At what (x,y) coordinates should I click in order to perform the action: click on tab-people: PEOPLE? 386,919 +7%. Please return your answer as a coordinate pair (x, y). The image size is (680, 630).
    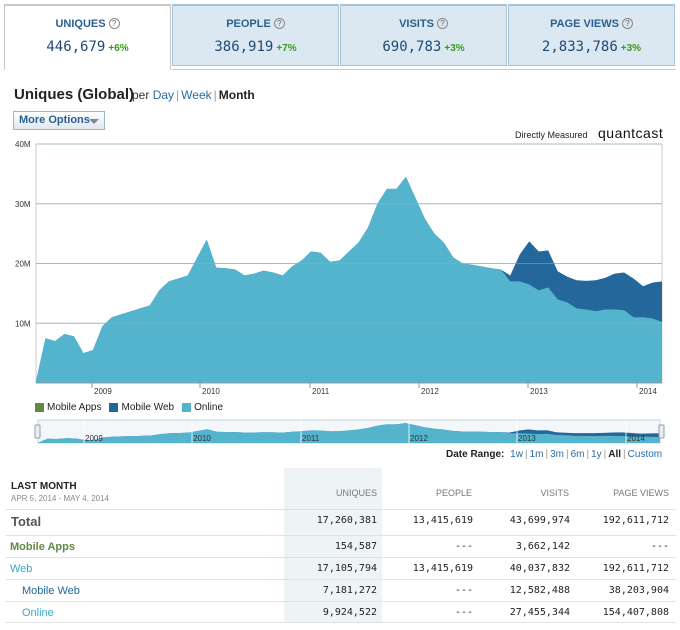
    Looking at the image, I should click on (255, 35).